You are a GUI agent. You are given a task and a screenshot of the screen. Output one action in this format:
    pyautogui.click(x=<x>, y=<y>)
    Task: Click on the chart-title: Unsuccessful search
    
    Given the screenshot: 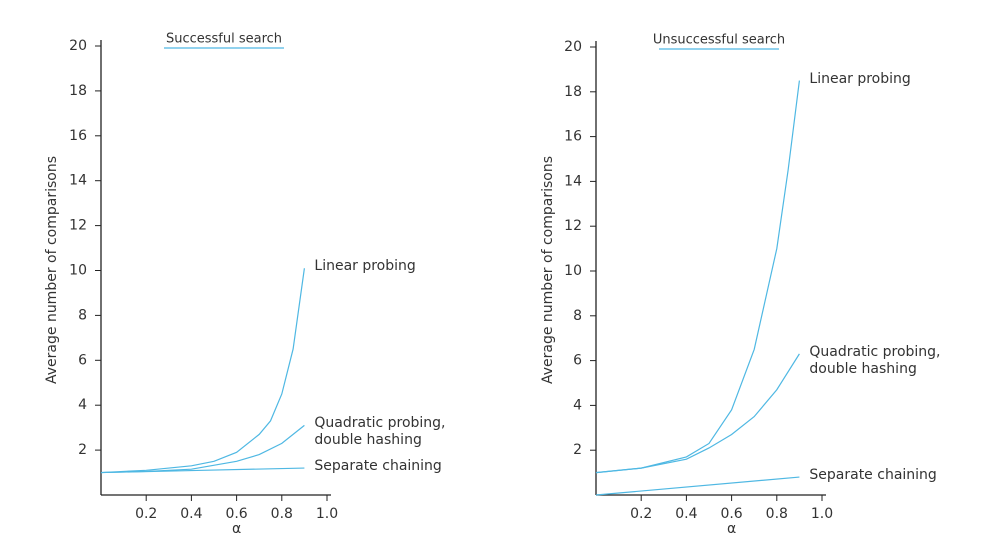 What is the action you would take?
    pyautogui.click(x=719, y=40)
    